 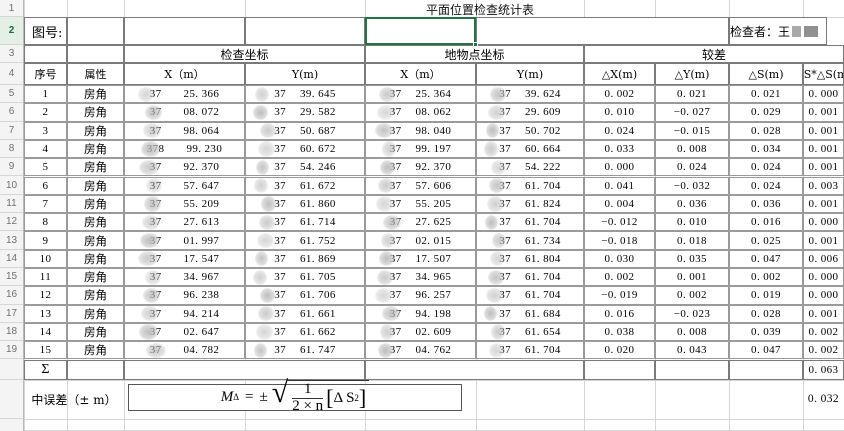 What do you see at coordinates (530, 112) in the screenshot?
I see `cell-value: 37 29. 609` at bounding box center [530, 112].